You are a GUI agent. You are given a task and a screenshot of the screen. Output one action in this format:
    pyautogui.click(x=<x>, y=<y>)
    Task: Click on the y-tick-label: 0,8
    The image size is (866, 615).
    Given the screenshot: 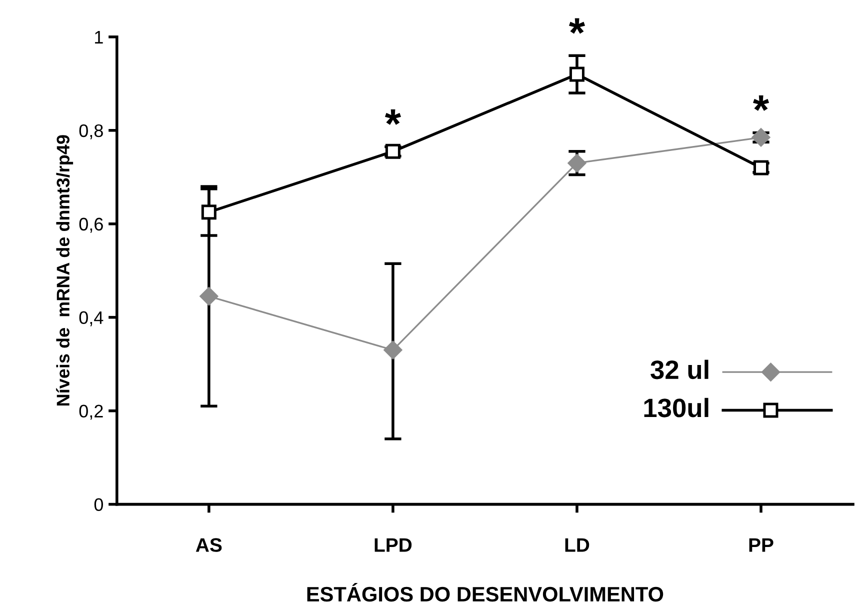 What is the action you would take?
    pyautogui.click(x=91, y=132)
    